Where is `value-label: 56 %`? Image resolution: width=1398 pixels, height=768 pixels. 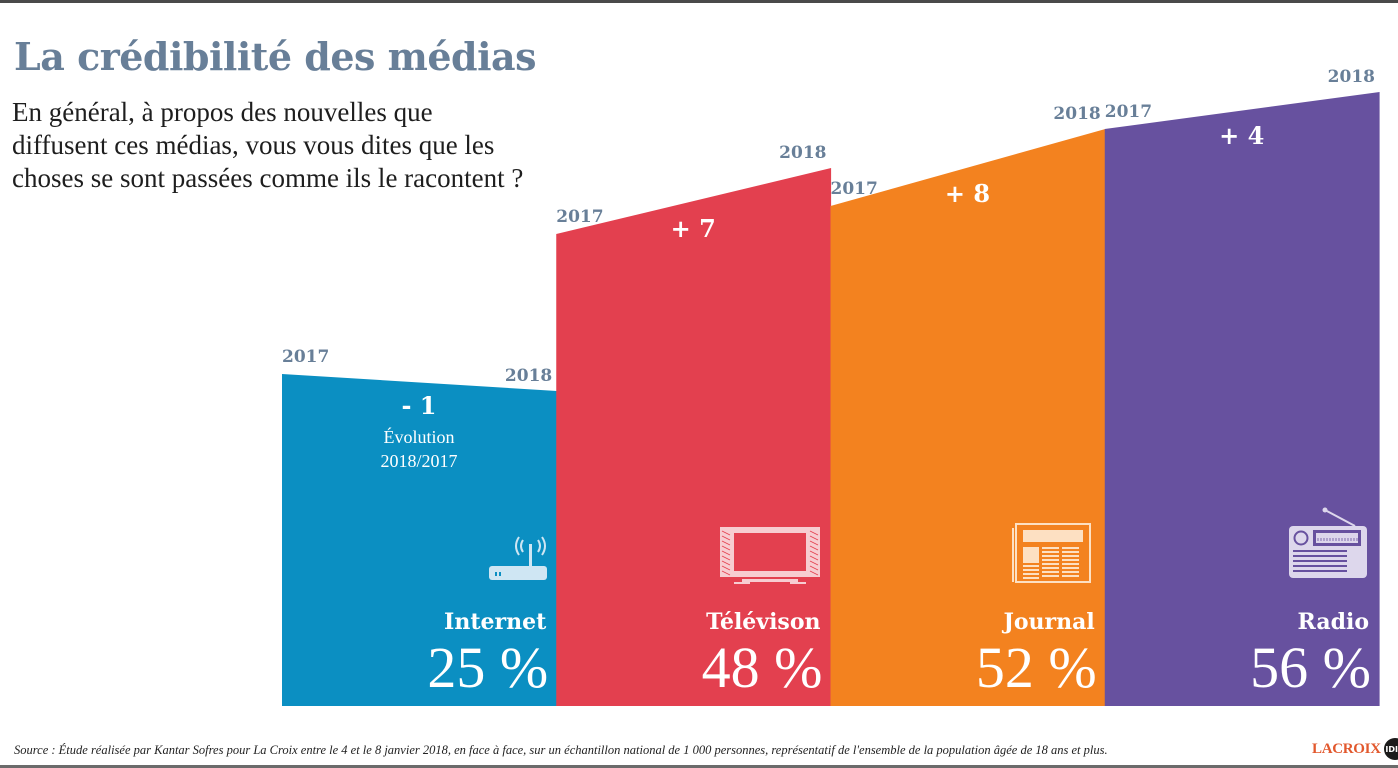 value-label: 56 % is located at coordinates (1310, 667).